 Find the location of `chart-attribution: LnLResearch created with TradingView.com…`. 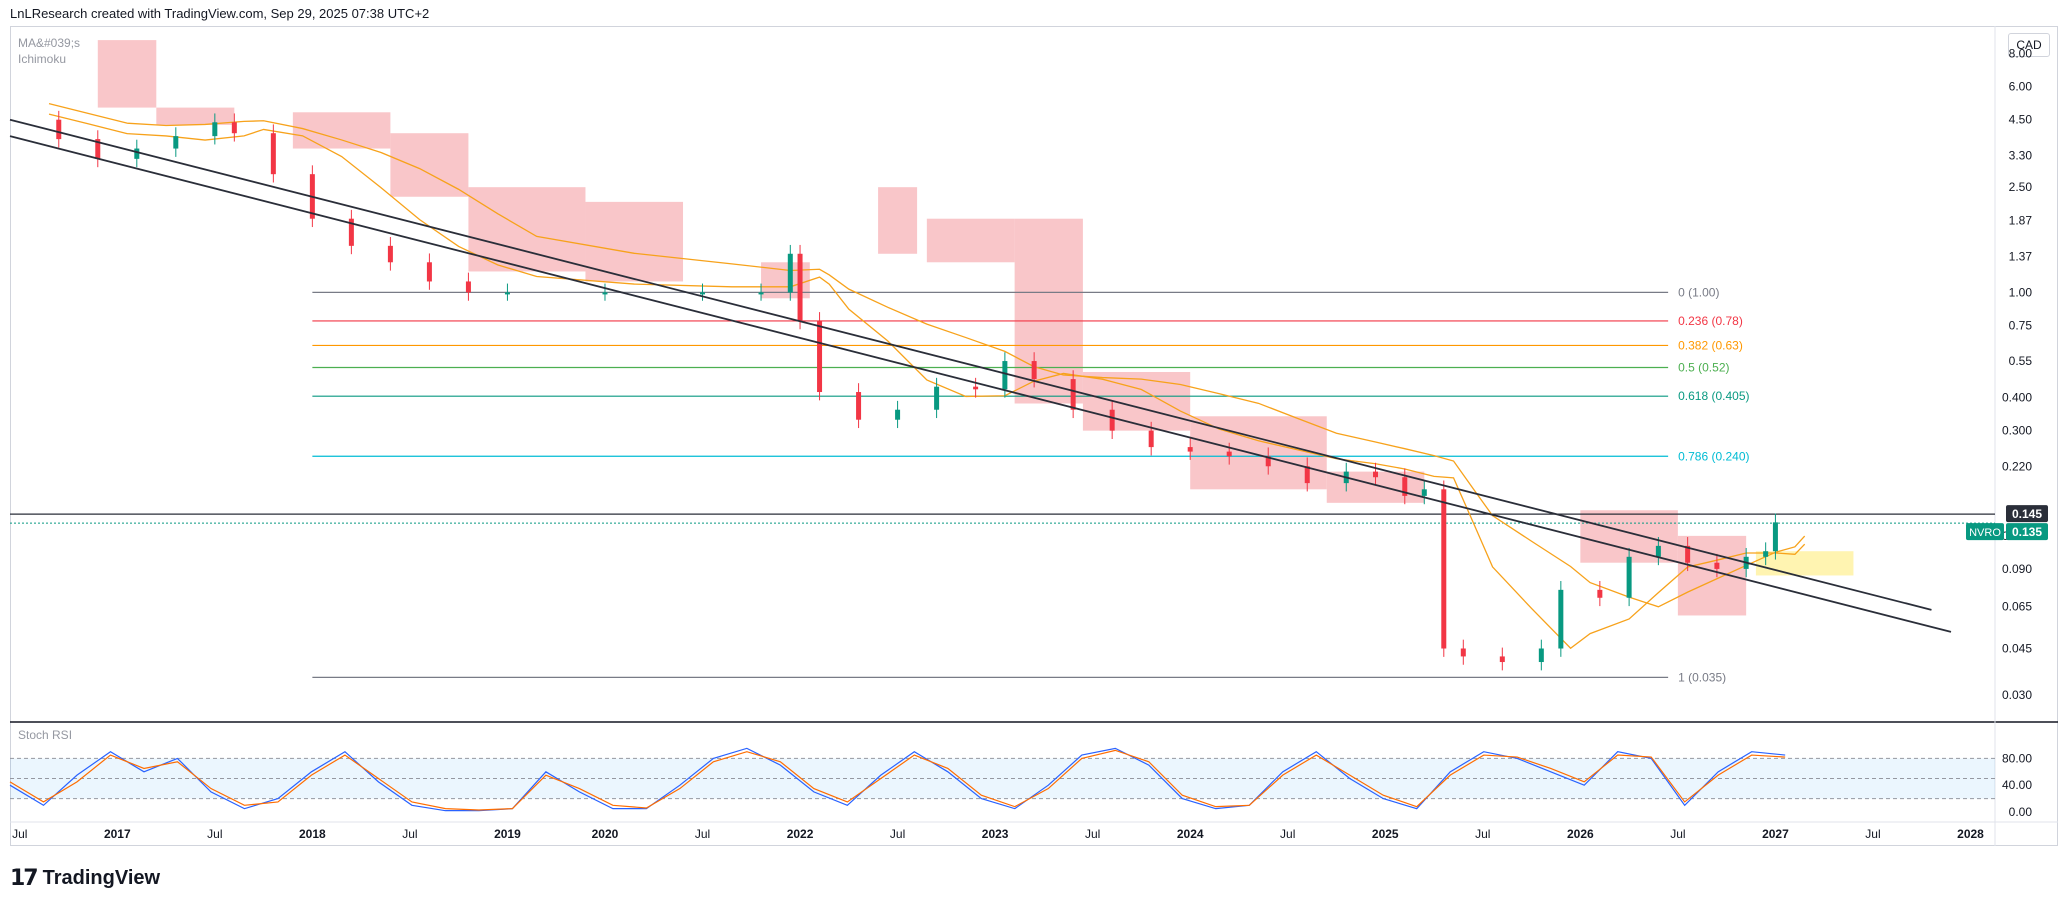

chart-attribution: LnLResearch created with TradingView.com… is located at coordinates (220, 13).